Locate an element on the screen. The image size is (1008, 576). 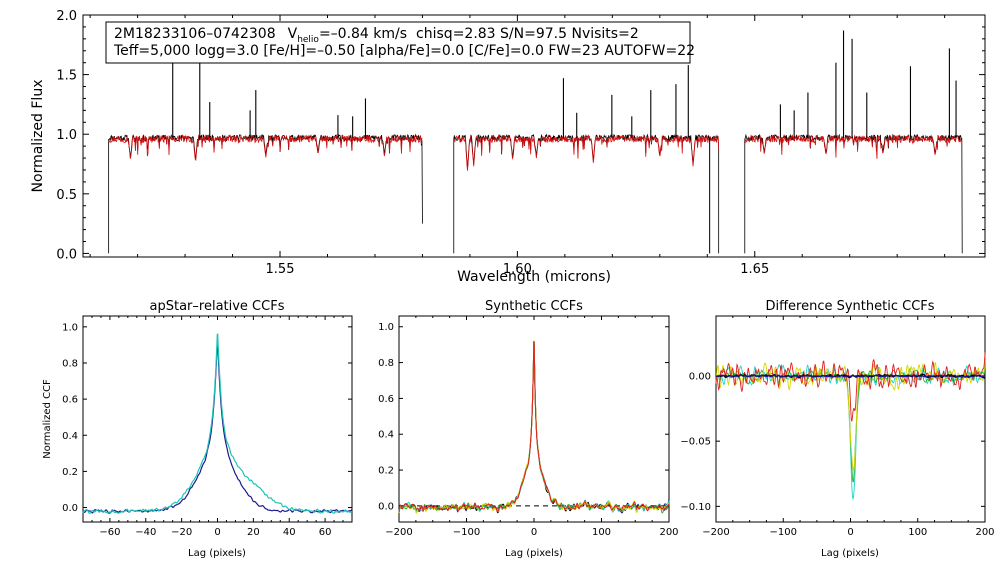
synthetic-ccf-line-blue is located at coordinates (534, 428).